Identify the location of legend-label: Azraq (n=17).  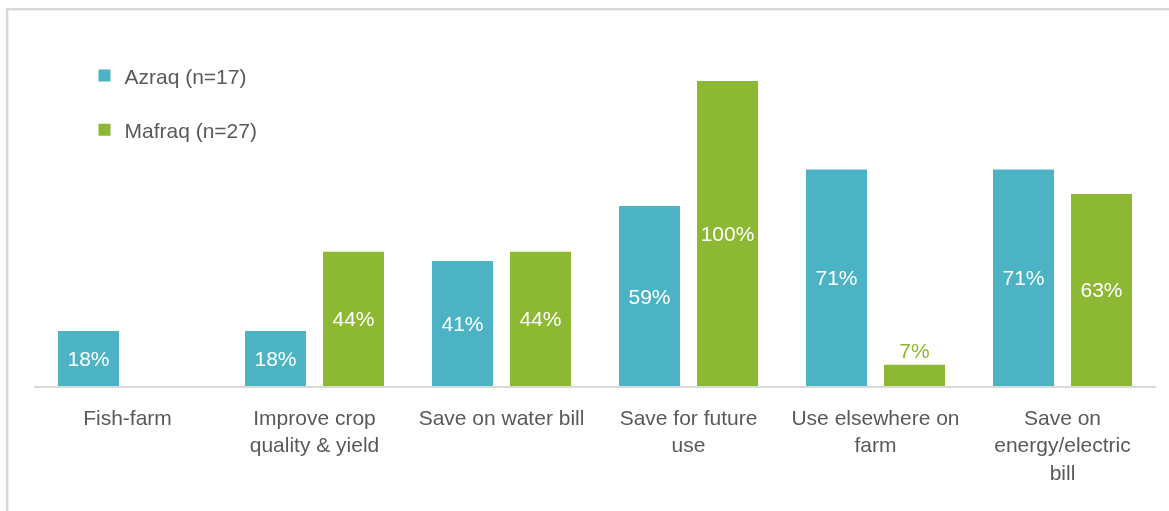
(185, 76).